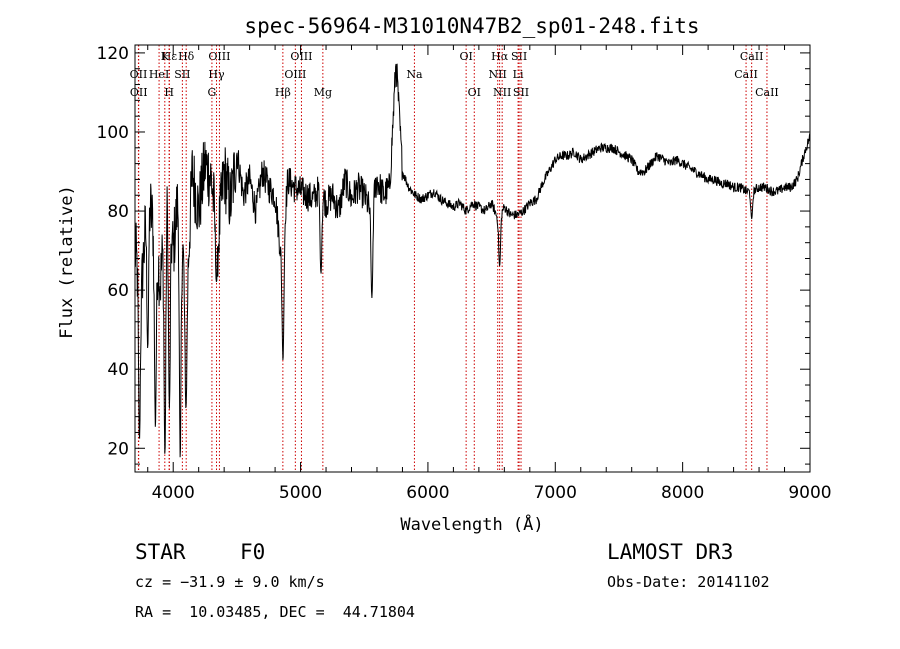  Describe the element at coordinates (518, 74) in the screenshot. I see `line-marker-label: Li` at that location.